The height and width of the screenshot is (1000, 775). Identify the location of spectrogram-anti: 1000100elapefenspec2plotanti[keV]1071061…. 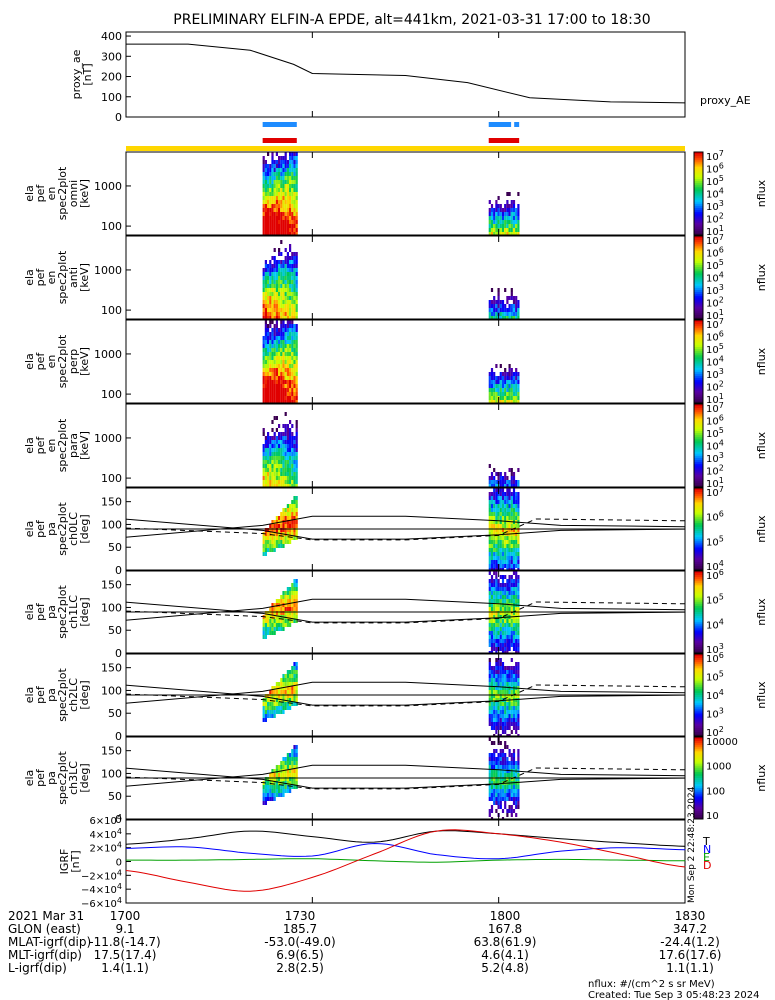
(395, 277).